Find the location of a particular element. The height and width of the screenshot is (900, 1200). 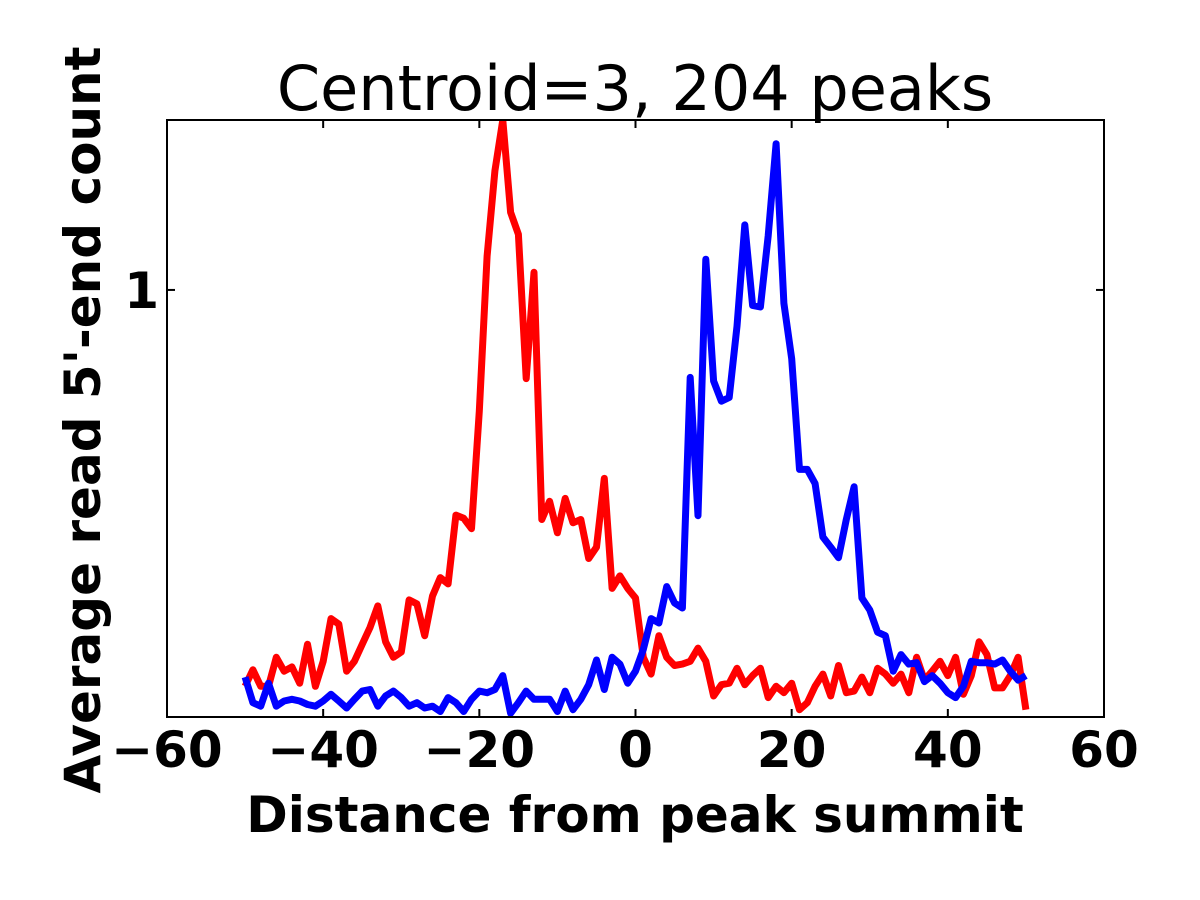

x-tick-label: −60 is located at coordinates (166, 750).